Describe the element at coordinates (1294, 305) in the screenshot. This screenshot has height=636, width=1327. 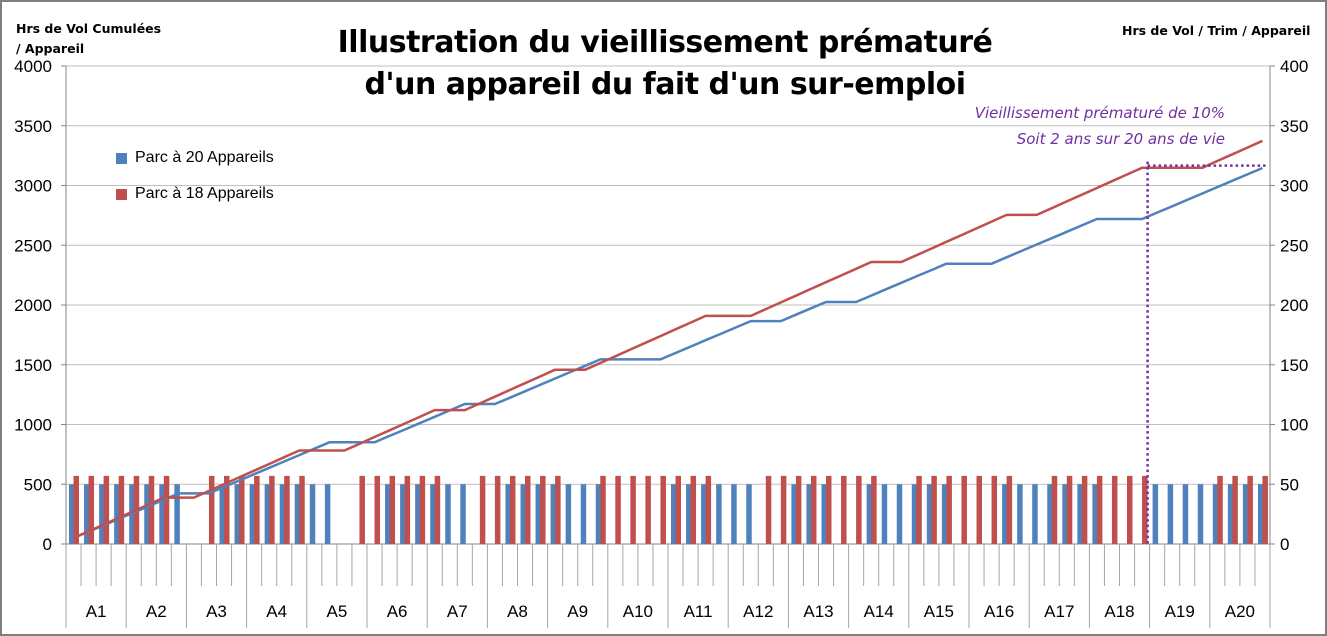
I see `y-right-tick-label: 200` at that location.